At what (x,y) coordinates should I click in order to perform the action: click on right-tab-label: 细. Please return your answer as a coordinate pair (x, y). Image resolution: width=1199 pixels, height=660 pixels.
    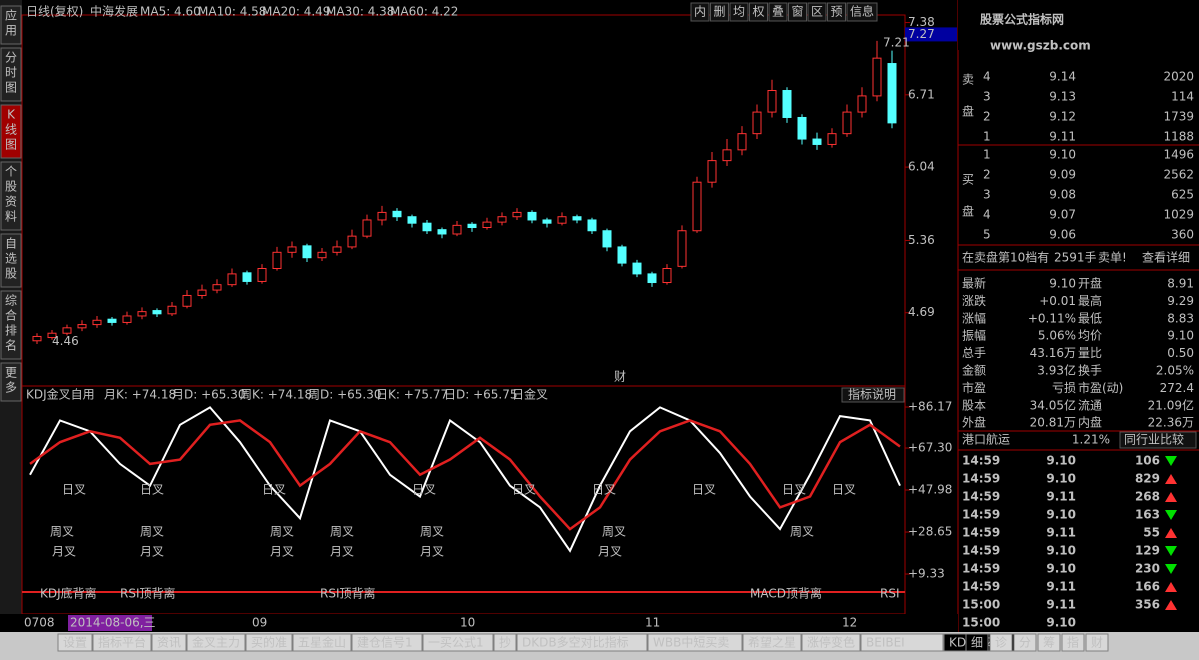
    Looking at the image, I should click on (977, 643).